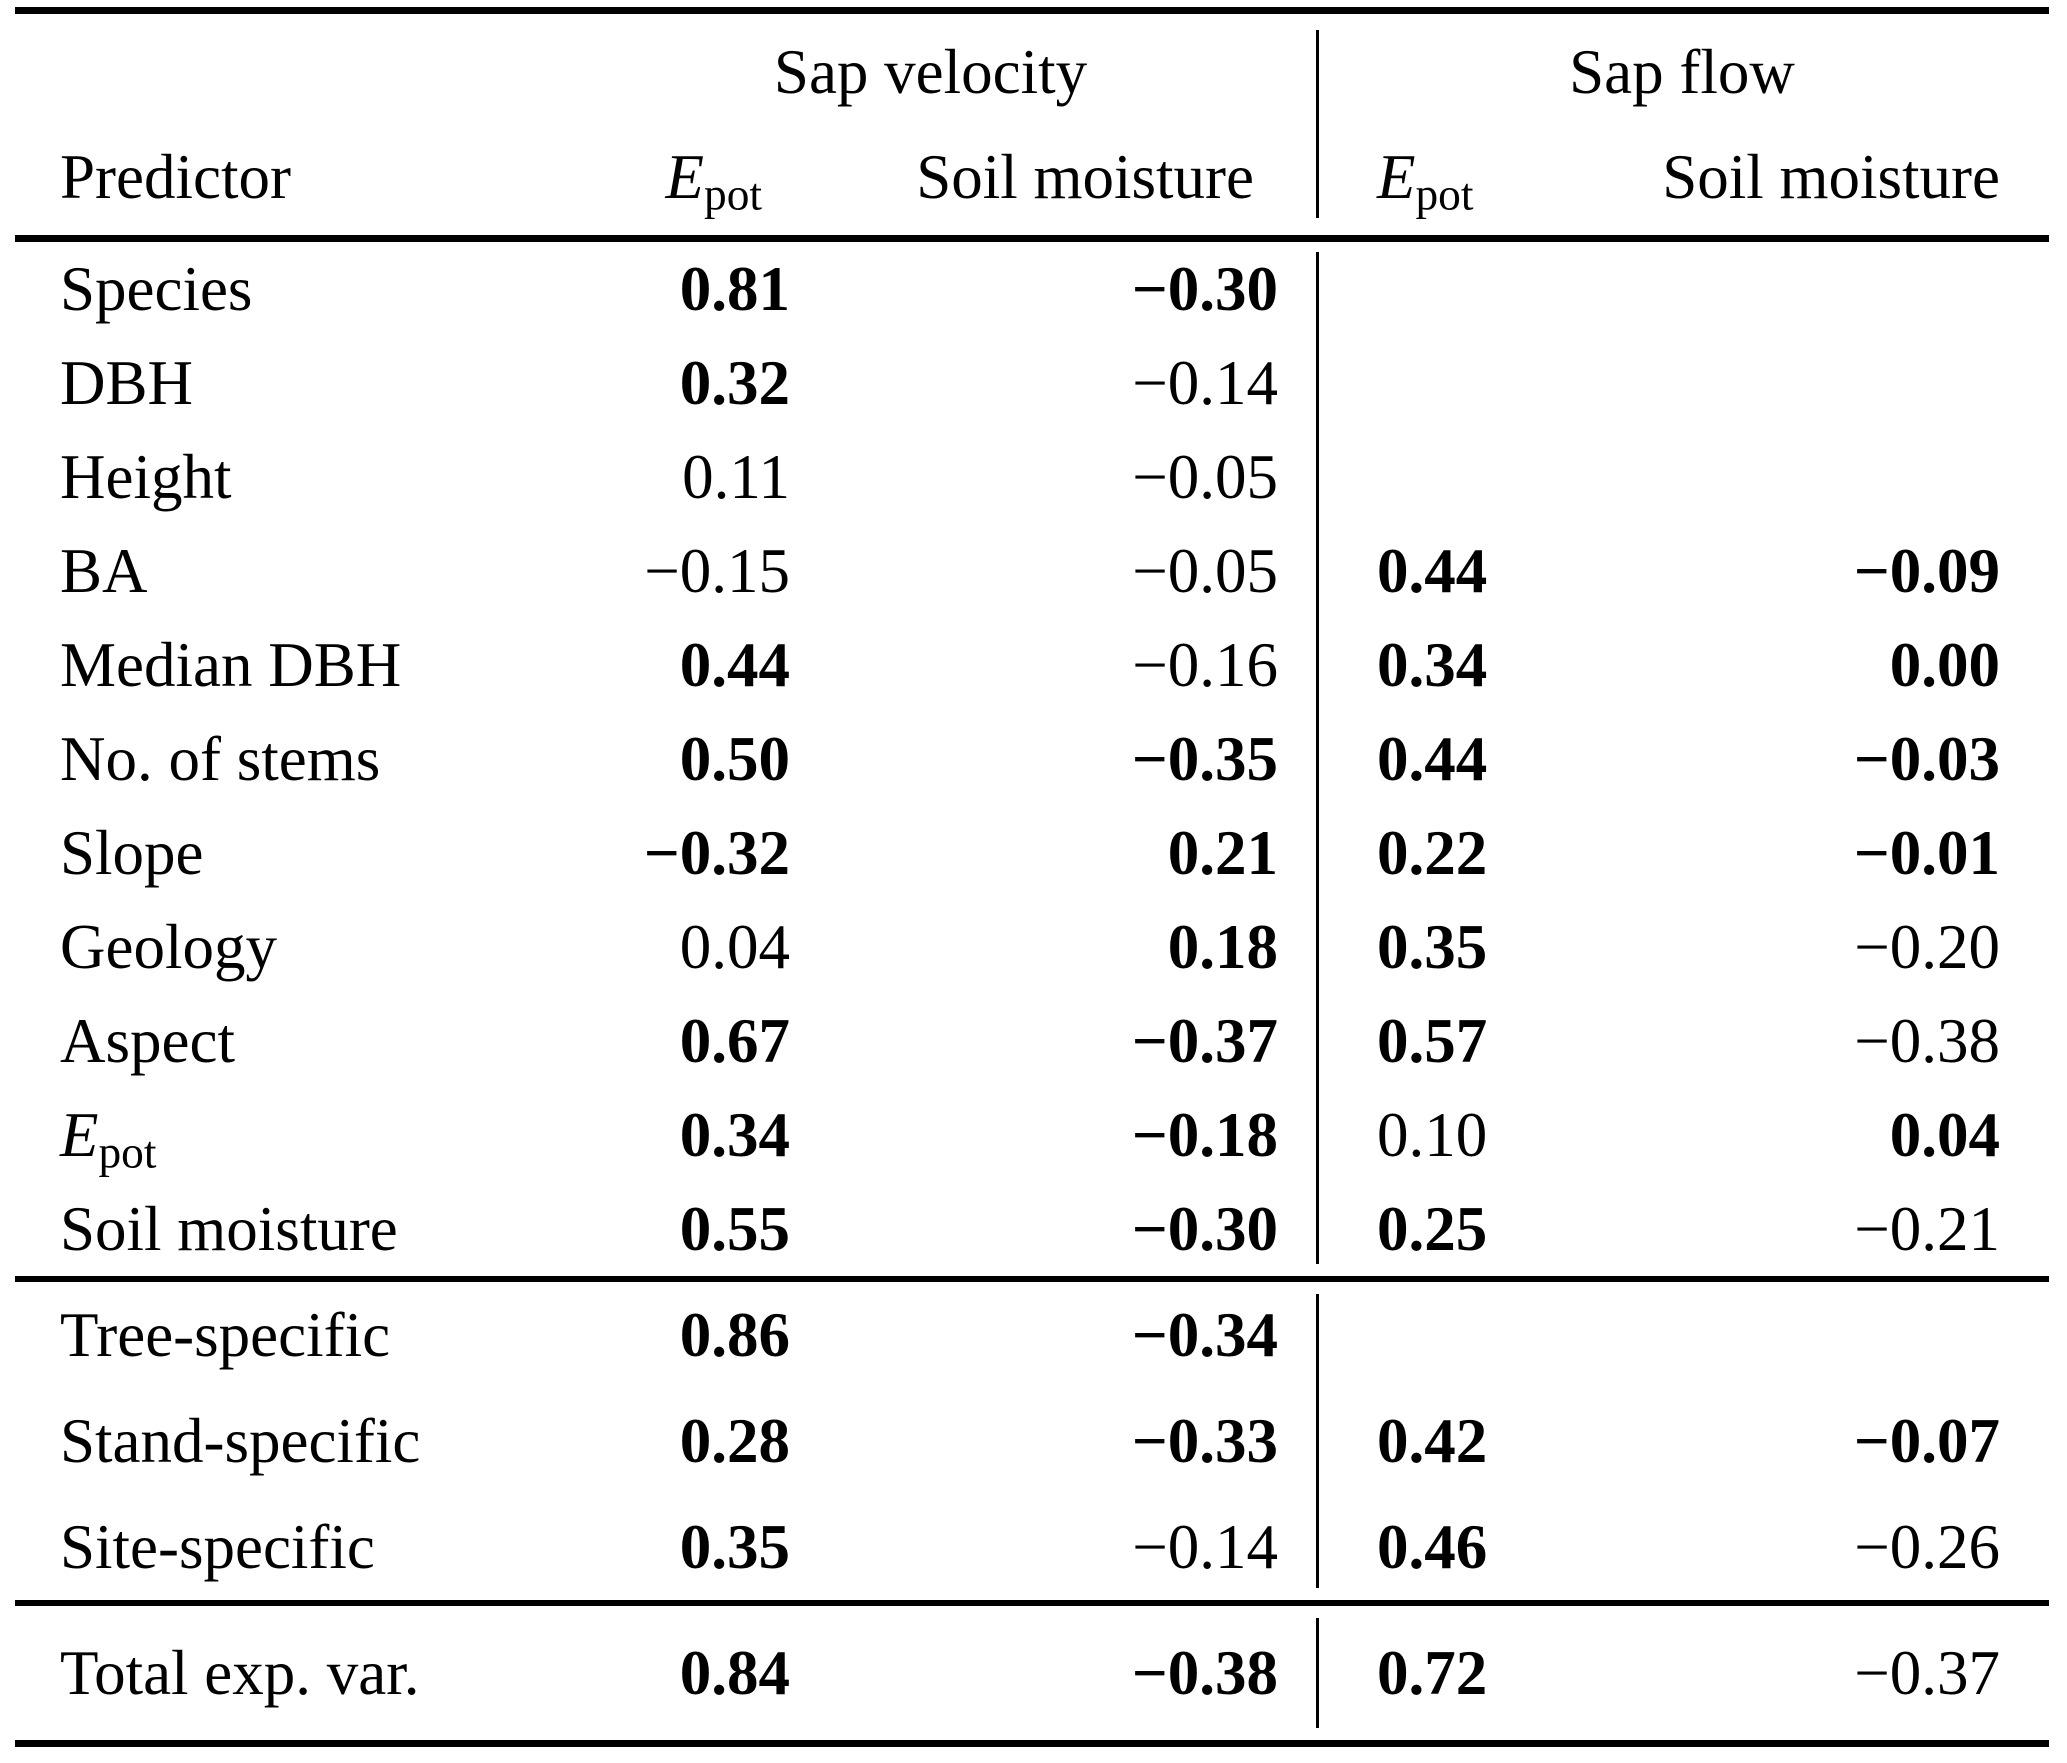 This screenshot has height=1763, width=2067. Describe the element at coordinates (716, 853) in the screenshot. I see `sap-velocity-epot-value: −0.32` at that location.